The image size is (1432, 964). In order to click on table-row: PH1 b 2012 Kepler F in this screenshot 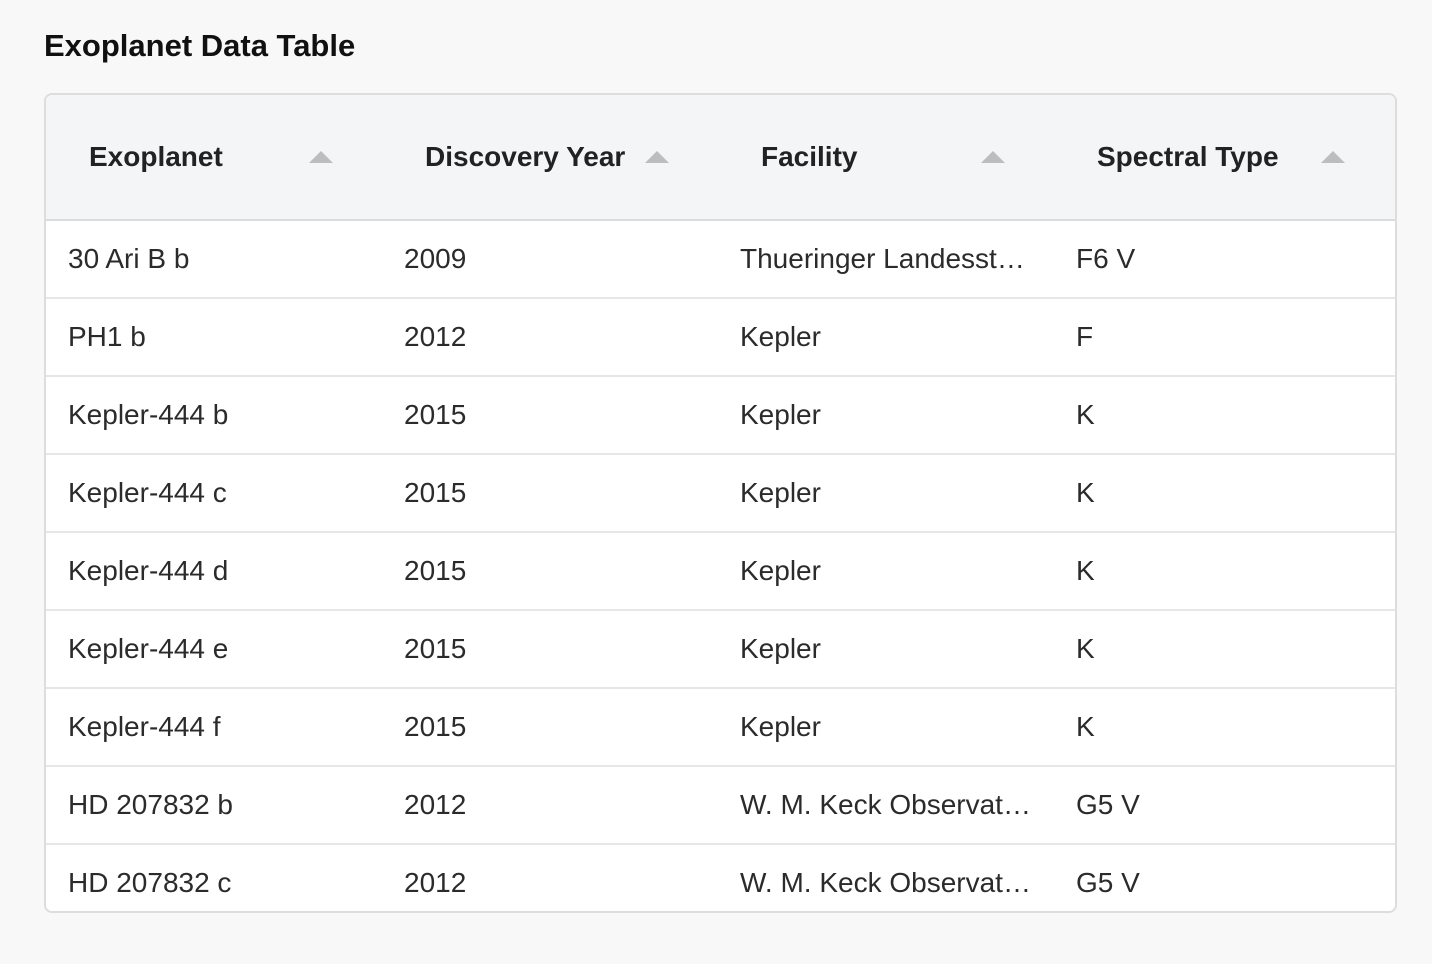, I will do `click(720, 338)`.